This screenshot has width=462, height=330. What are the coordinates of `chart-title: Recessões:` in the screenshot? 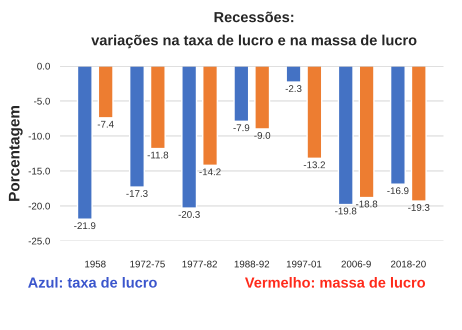 It's located at (254, 17).